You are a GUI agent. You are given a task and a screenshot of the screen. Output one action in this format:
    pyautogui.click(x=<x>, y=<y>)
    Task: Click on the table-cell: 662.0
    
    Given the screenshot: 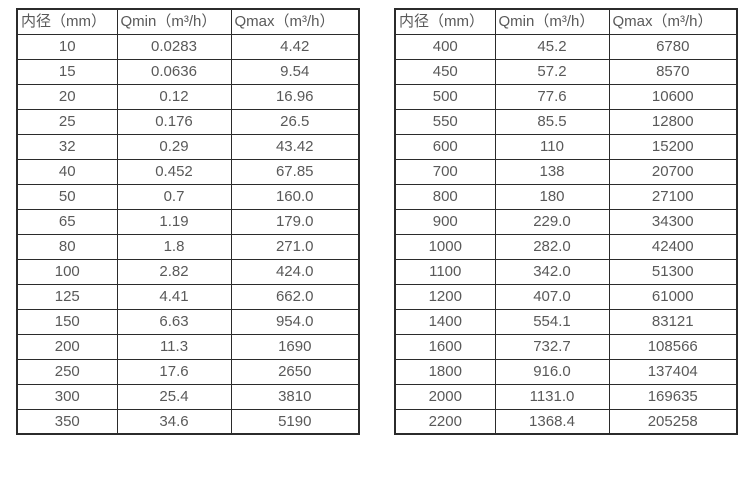 What is the action you would take?
    pyautogui.click(x=295, y=296)
    